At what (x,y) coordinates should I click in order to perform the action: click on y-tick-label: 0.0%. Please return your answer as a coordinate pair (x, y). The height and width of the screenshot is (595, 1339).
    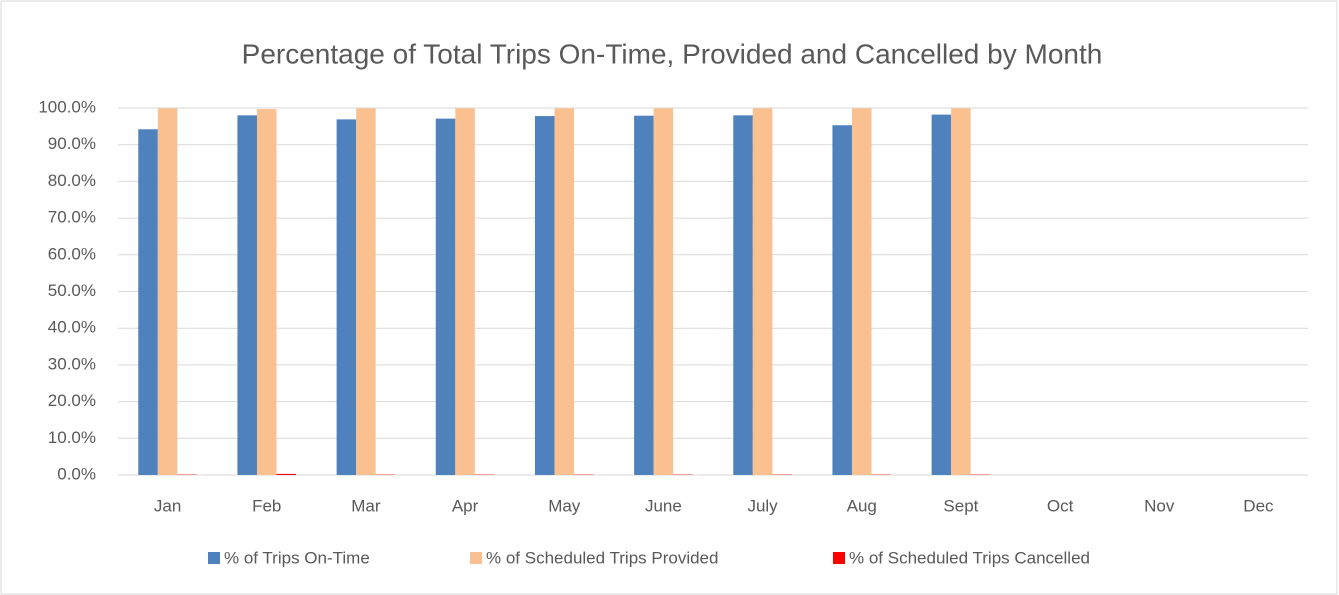
    Looking at the image, I should click on (76, 473).